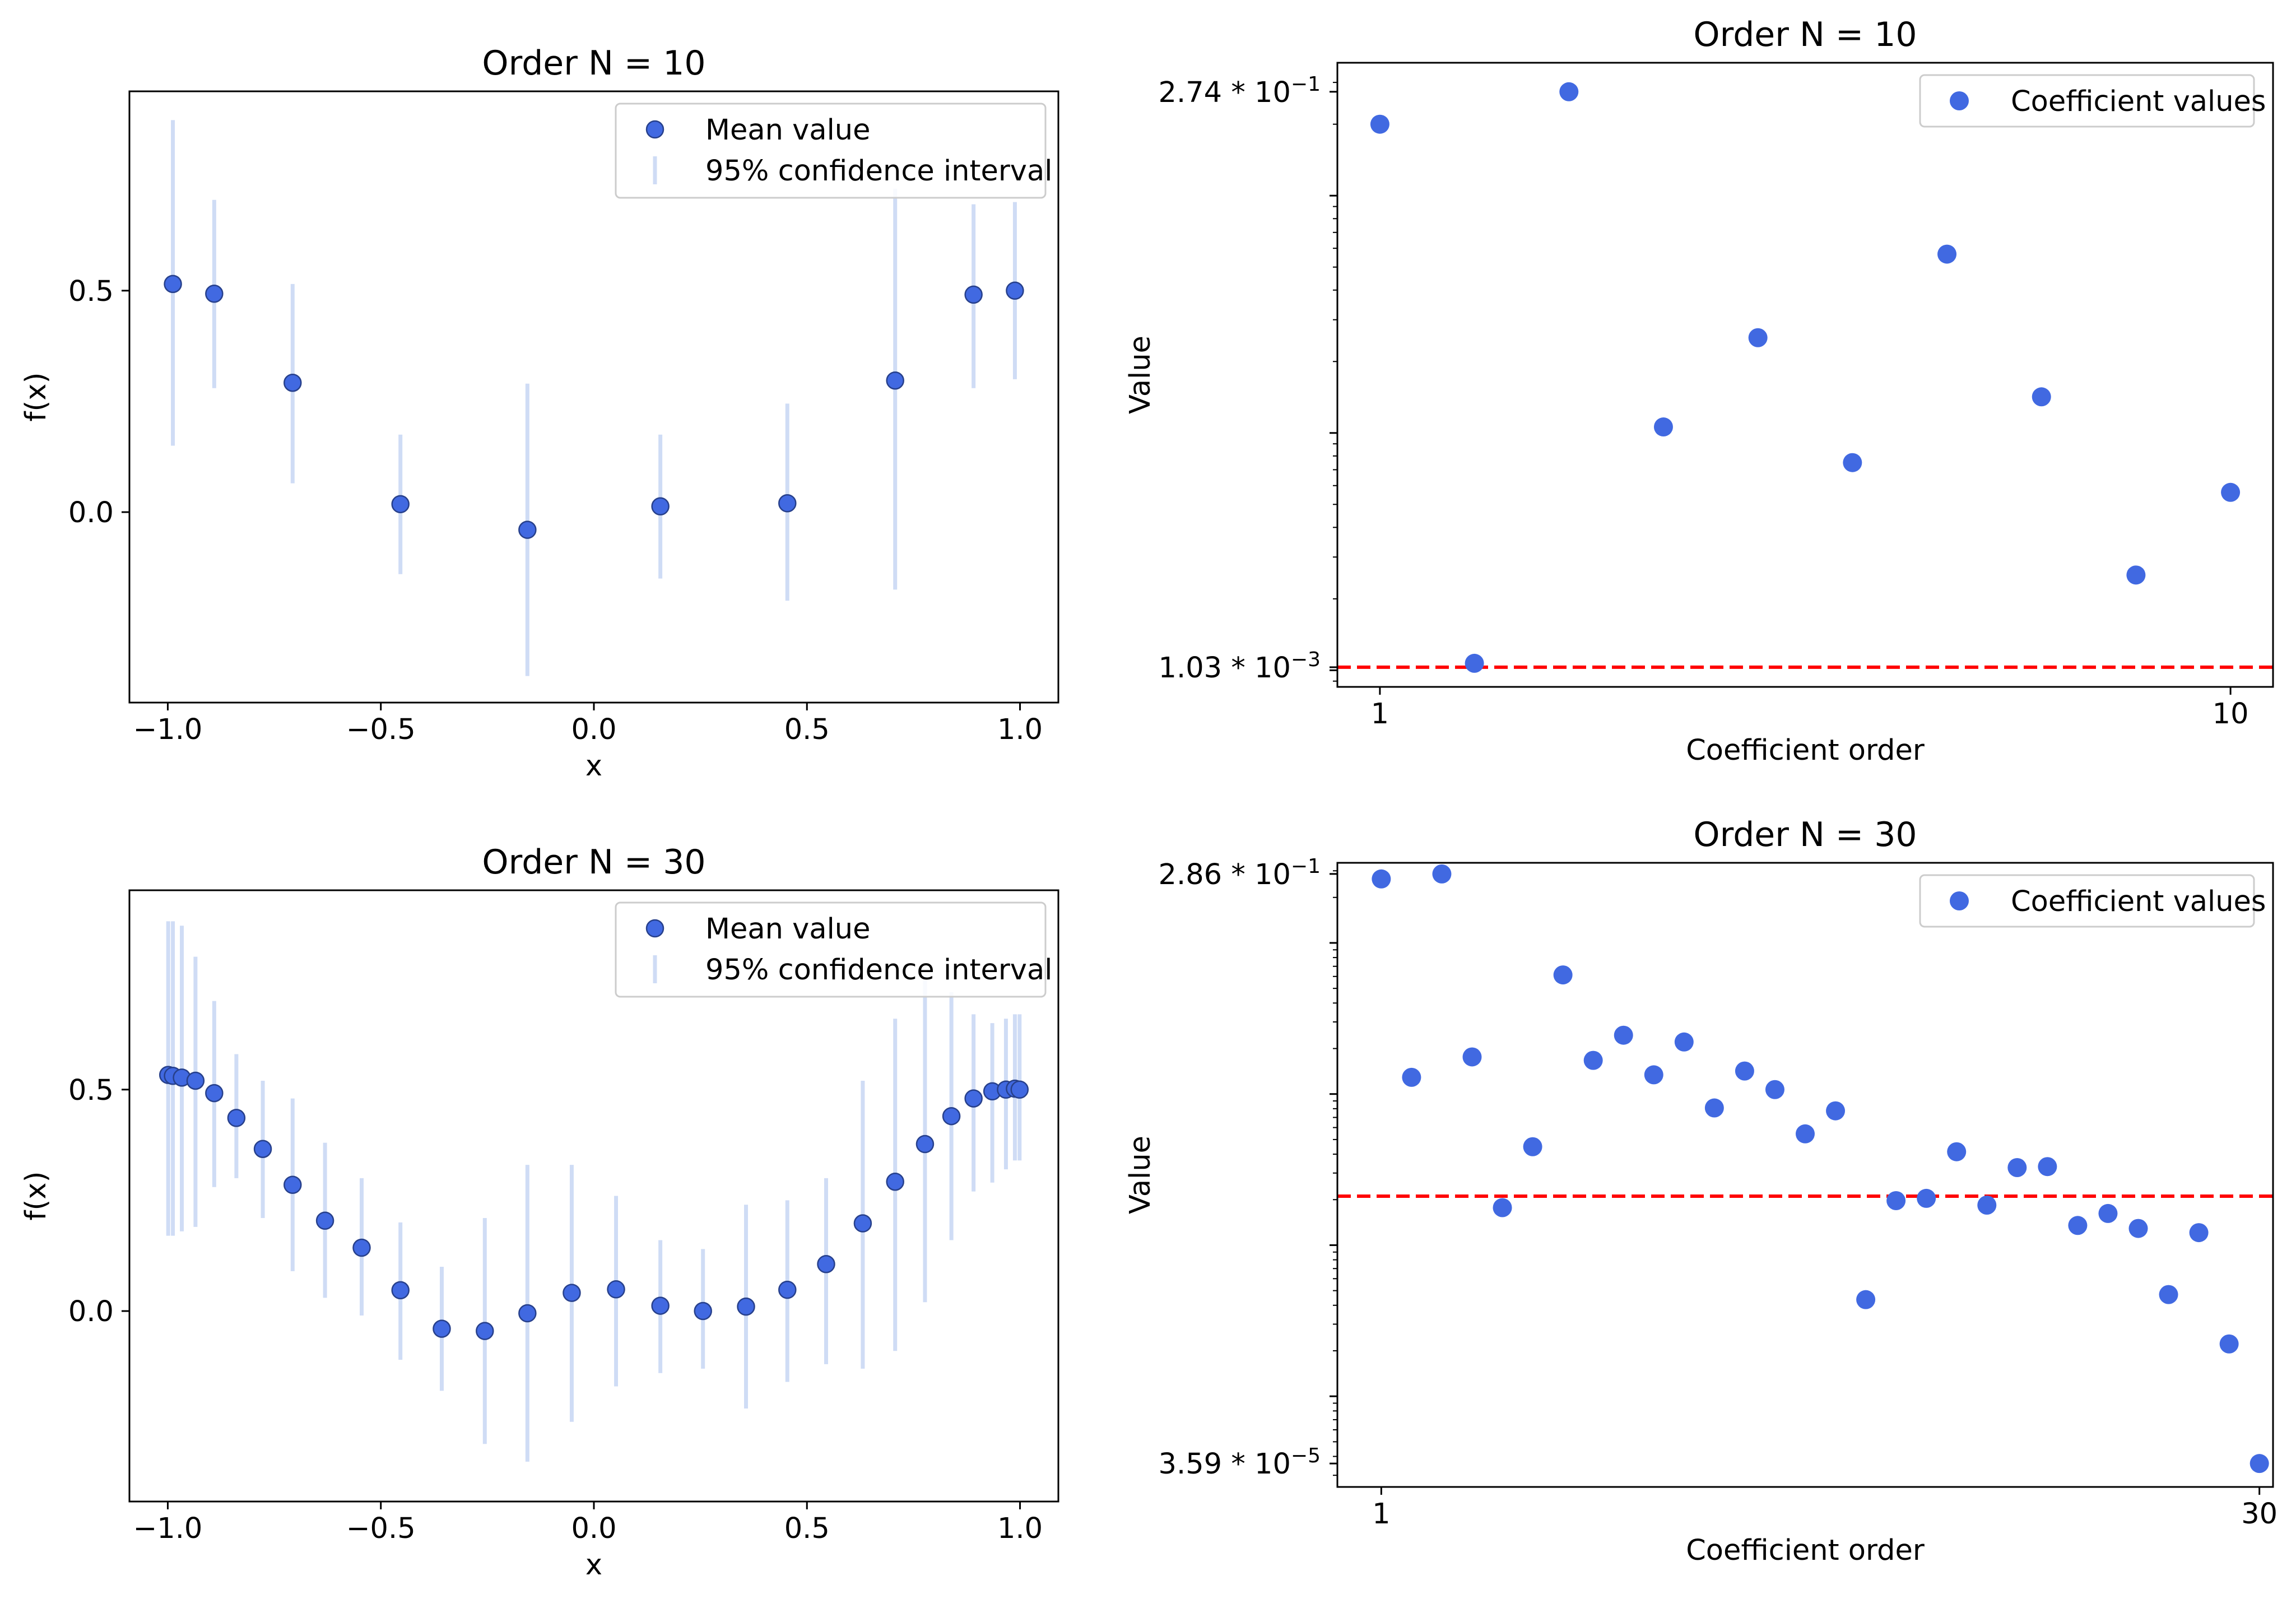 Image resolution: width=2296 pixels, height=1599 pixels. I want to click on y-tick-label: 1.03 * 10−3, so click(1240, 667).